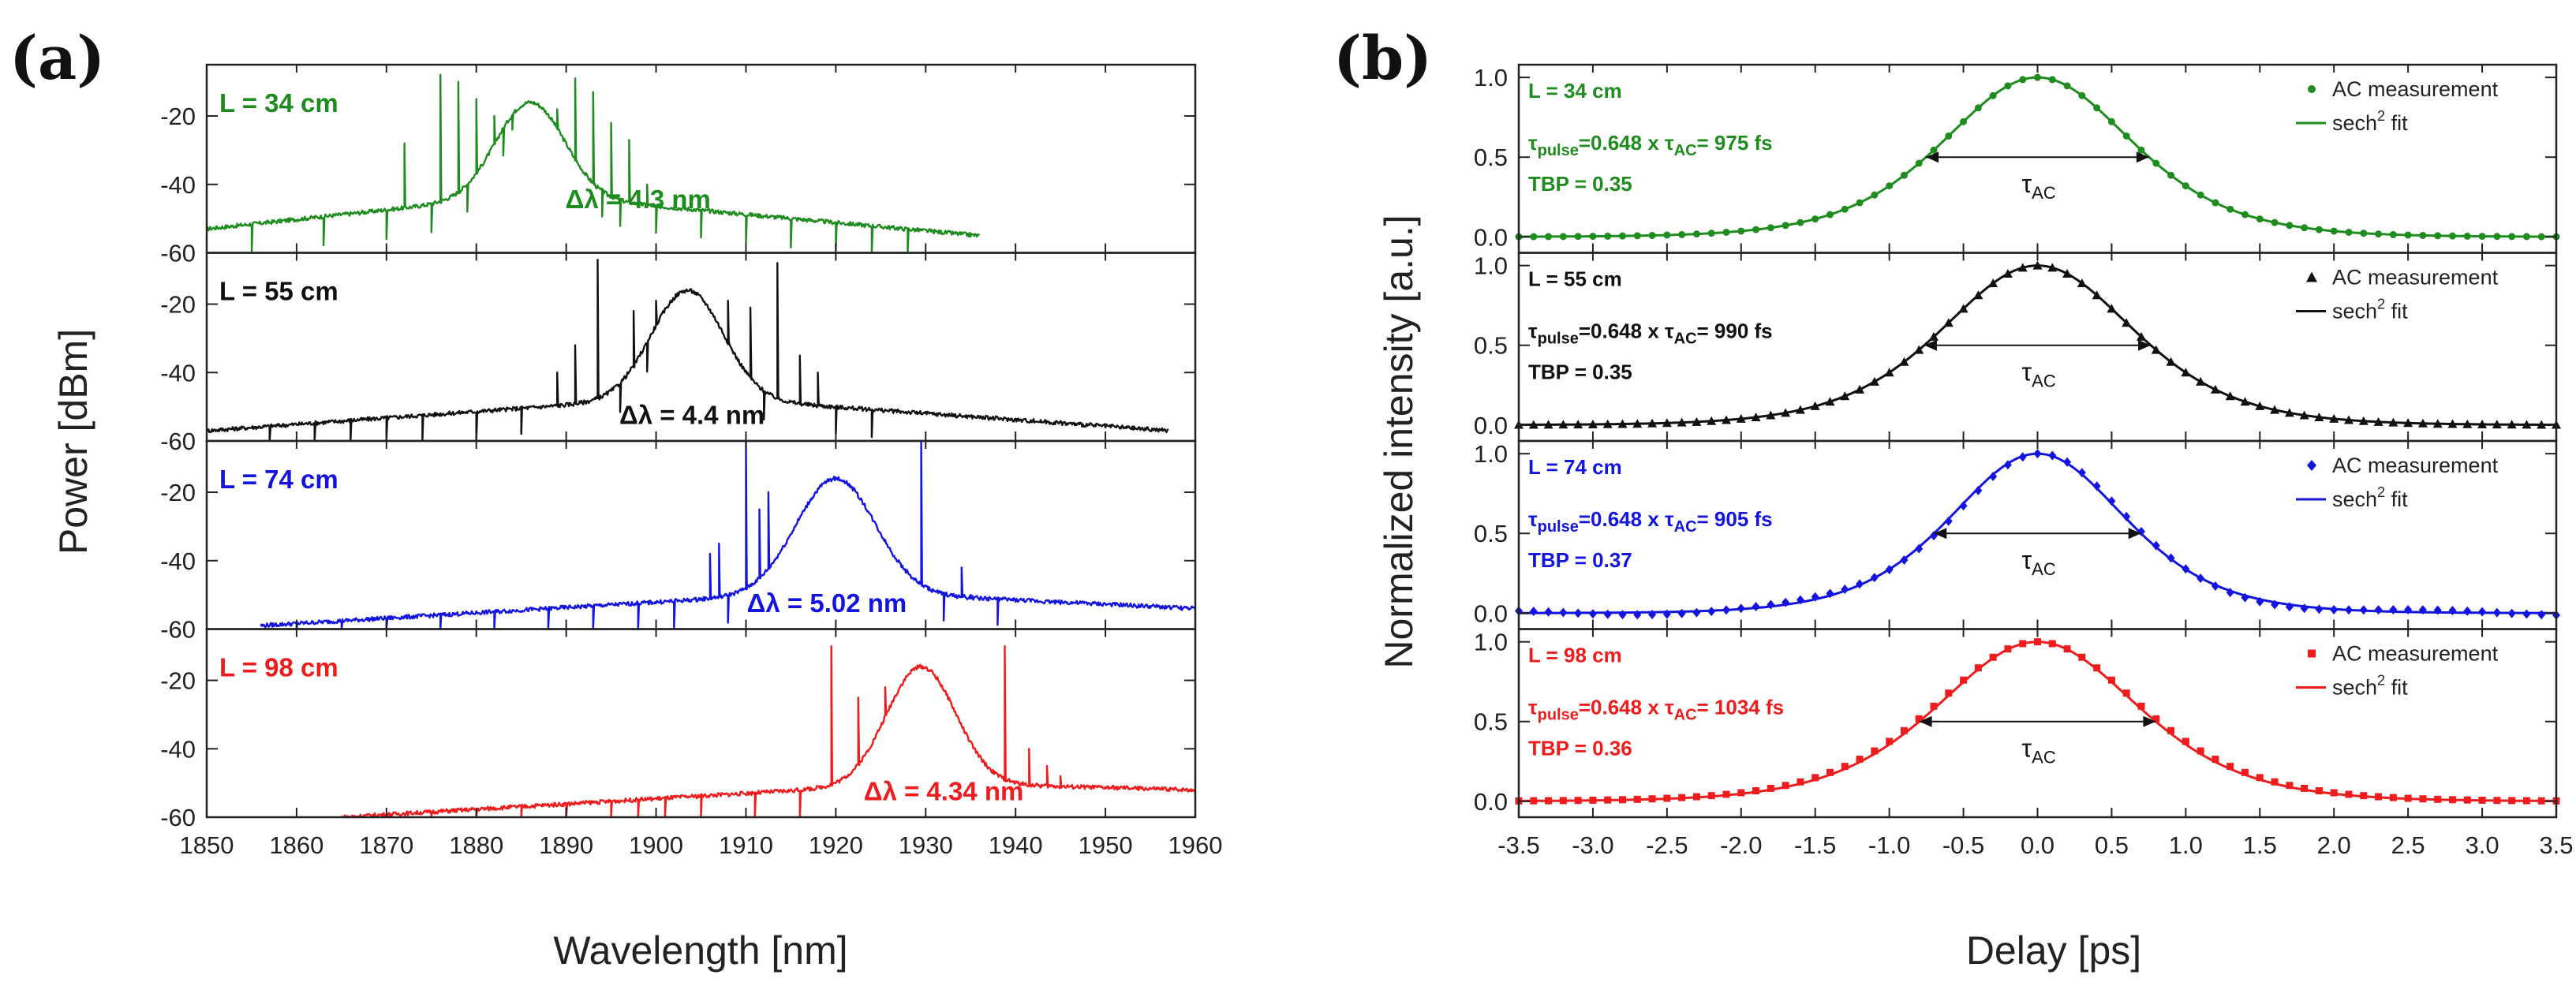  I want to click on fwhm-arrowhead-left, so click(1932, 157).